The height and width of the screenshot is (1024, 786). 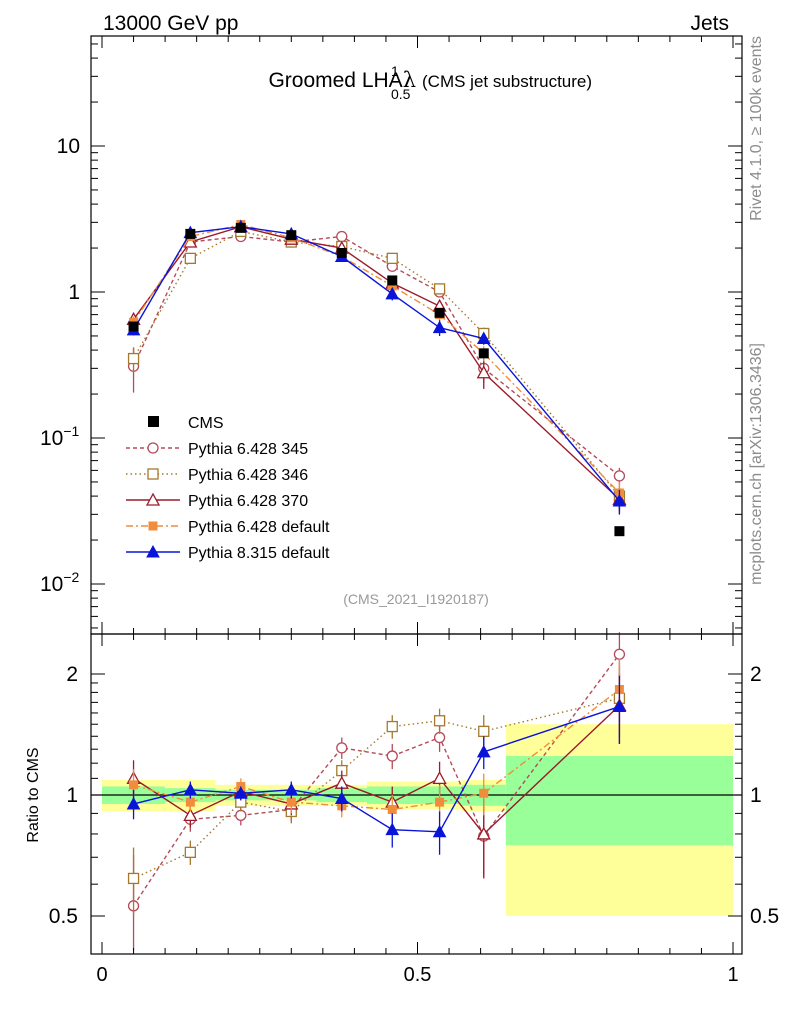 I want to click on ratio-series-line, so click(x=376, y=788).